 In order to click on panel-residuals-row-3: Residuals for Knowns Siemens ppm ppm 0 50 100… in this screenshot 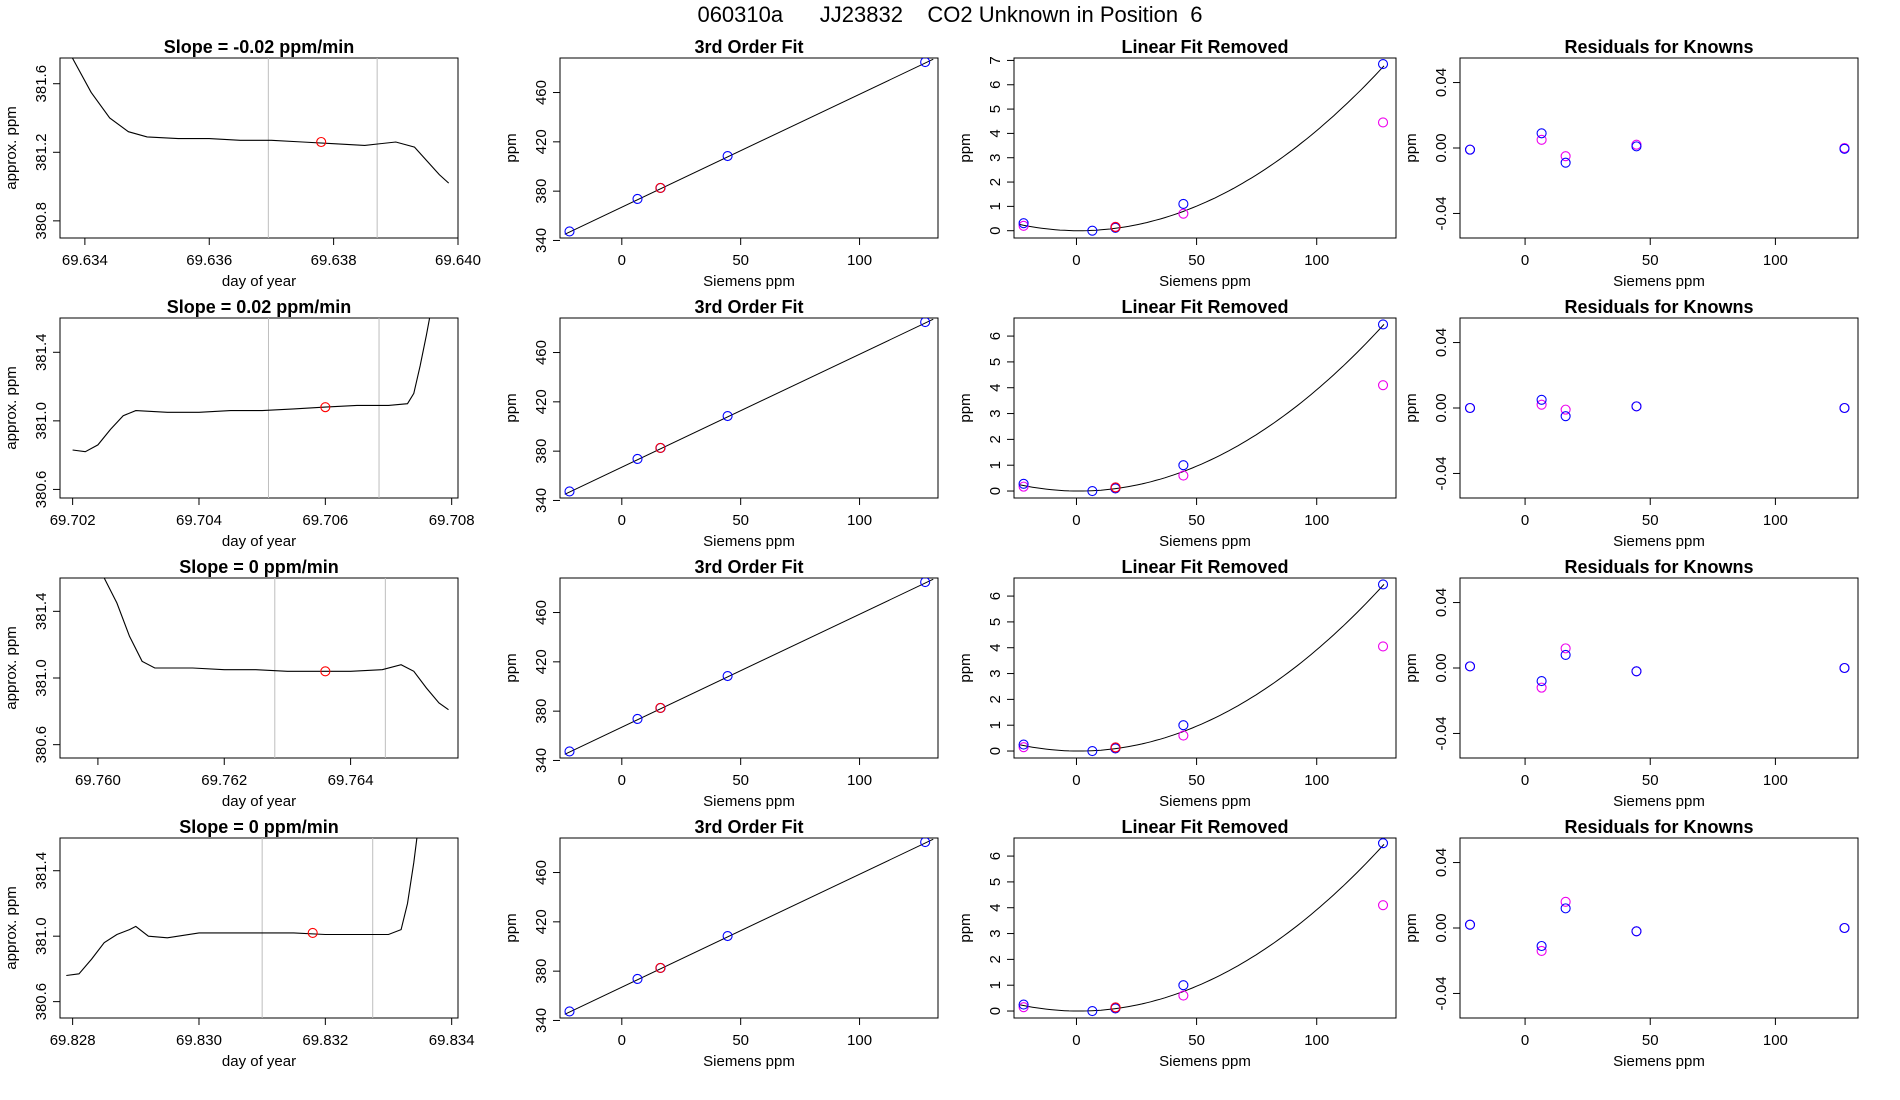, I will do `click(1631, 683)`.